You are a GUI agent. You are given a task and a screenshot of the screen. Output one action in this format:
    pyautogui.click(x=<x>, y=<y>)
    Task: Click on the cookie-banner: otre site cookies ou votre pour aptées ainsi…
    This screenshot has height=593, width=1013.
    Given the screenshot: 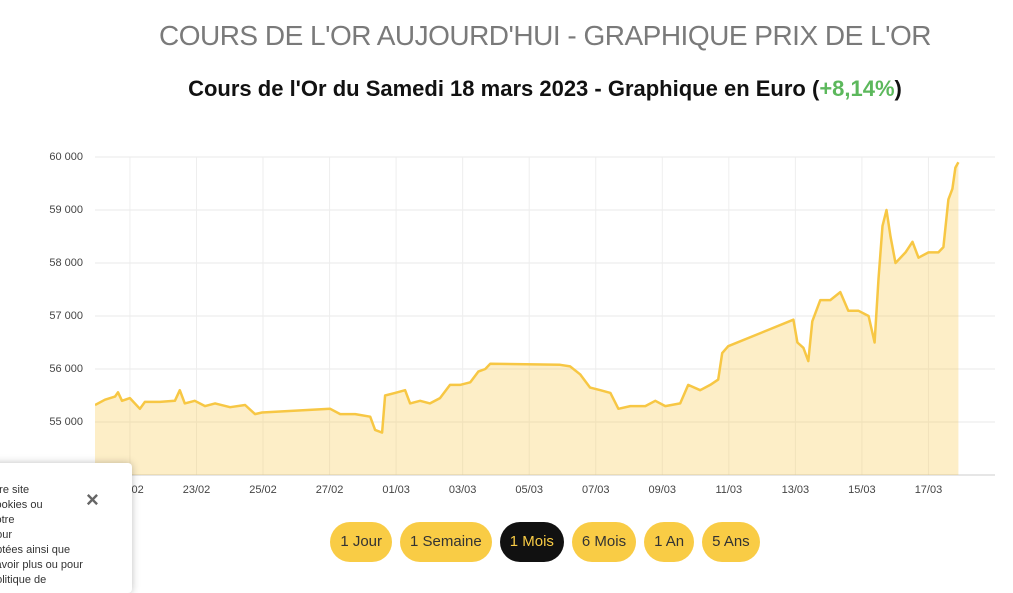 What is the action you would take?
    pyautogui.click(x=66, y=528)
    